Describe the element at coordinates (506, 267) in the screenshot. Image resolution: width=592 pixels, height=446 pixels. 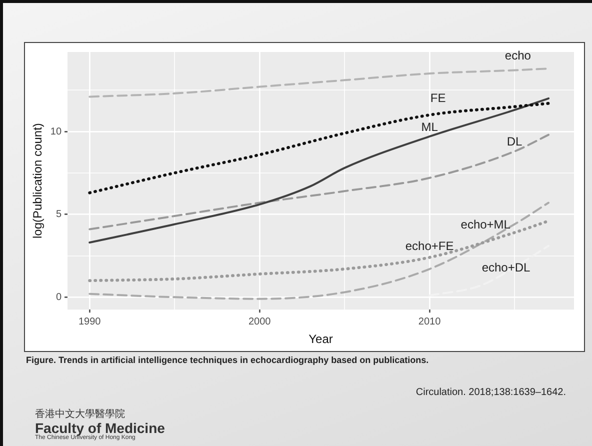
I see `annotation: echo+DL` at that location.